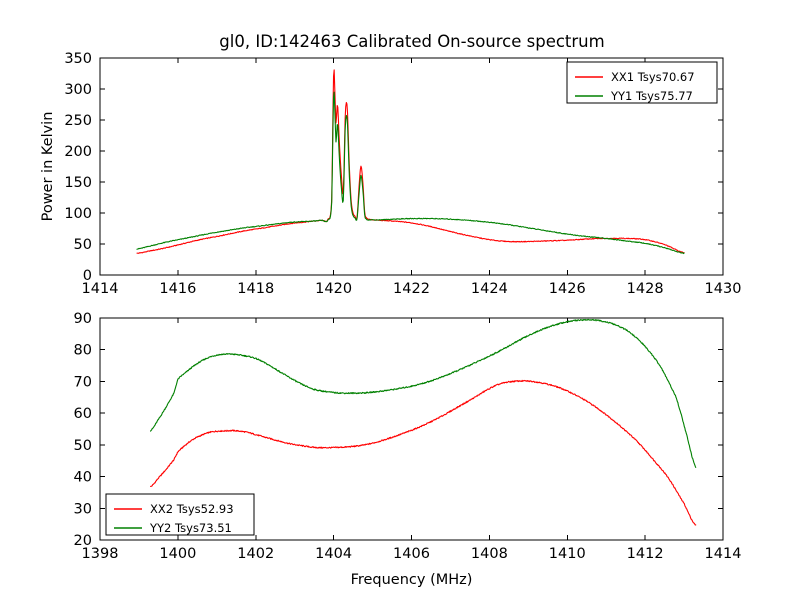  I want to click on x-tick-label: 1404, so click(333, 554).